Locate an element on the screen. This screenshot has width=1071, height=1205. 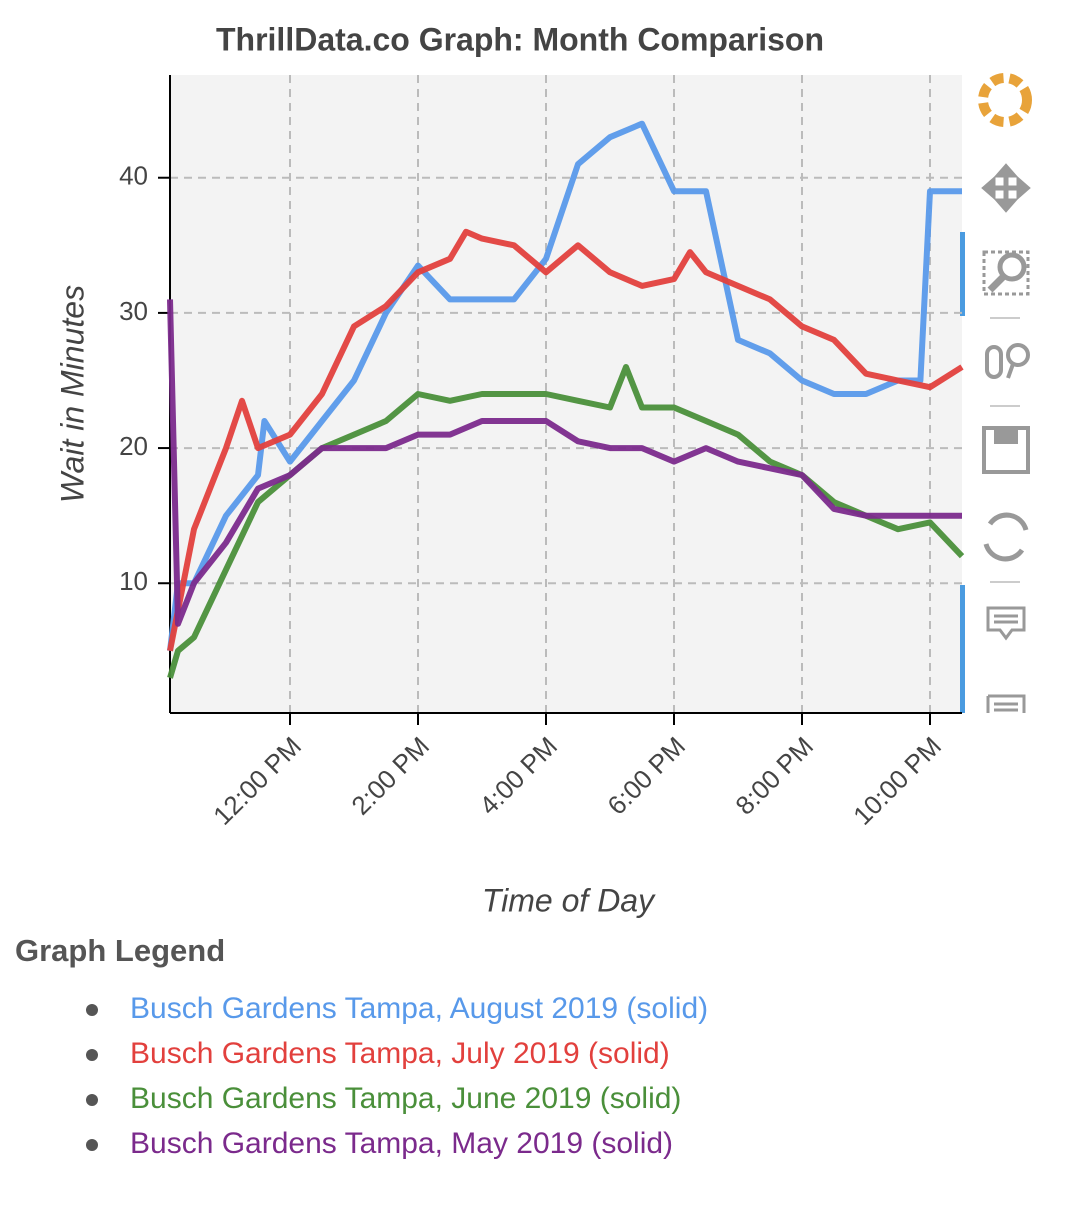
legend-title: Graph Legend is located at coordinates (120, 950).